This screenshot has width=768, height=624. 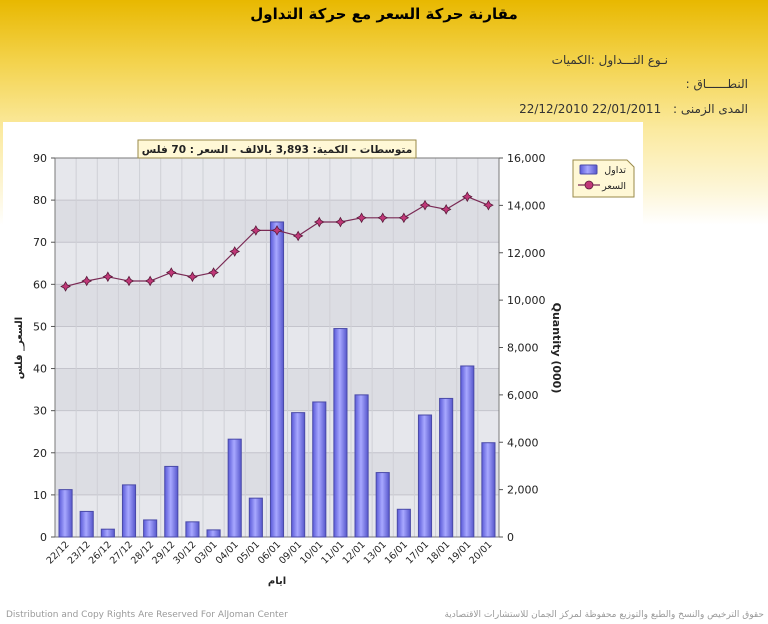 I want to click on tick-label-left: 50, so click(x=40, y=326).